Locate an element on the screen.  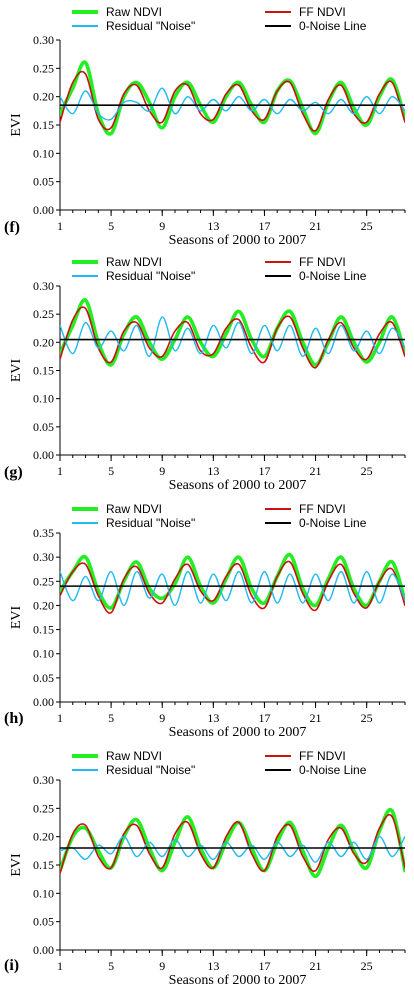
series-line-residual is located at coordinates (232, 337).